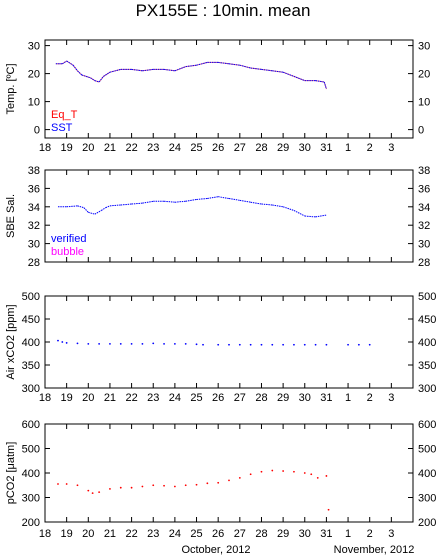  I want to click on y-tick-label-right: 10, so click(424, 103).